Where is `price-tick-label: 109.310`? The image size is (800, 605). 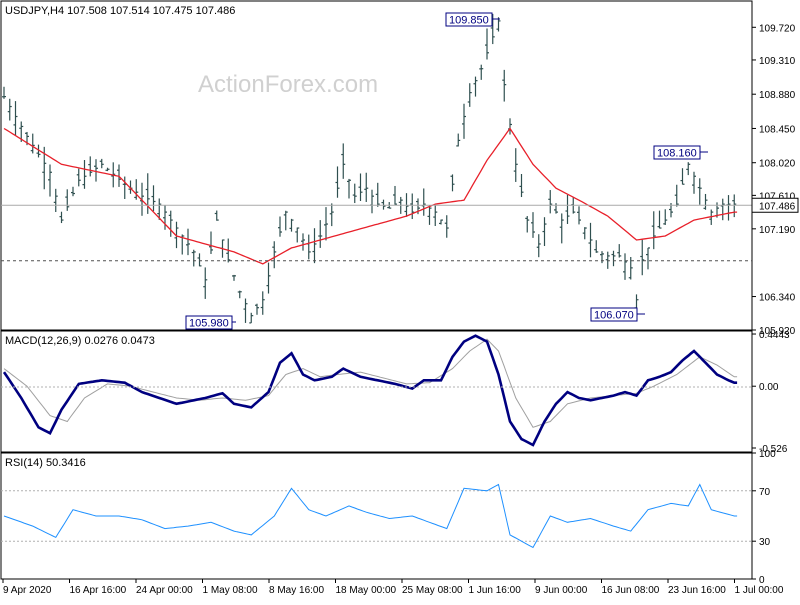 price-tick-label: 109.310 is located at coordinates (777, 61).